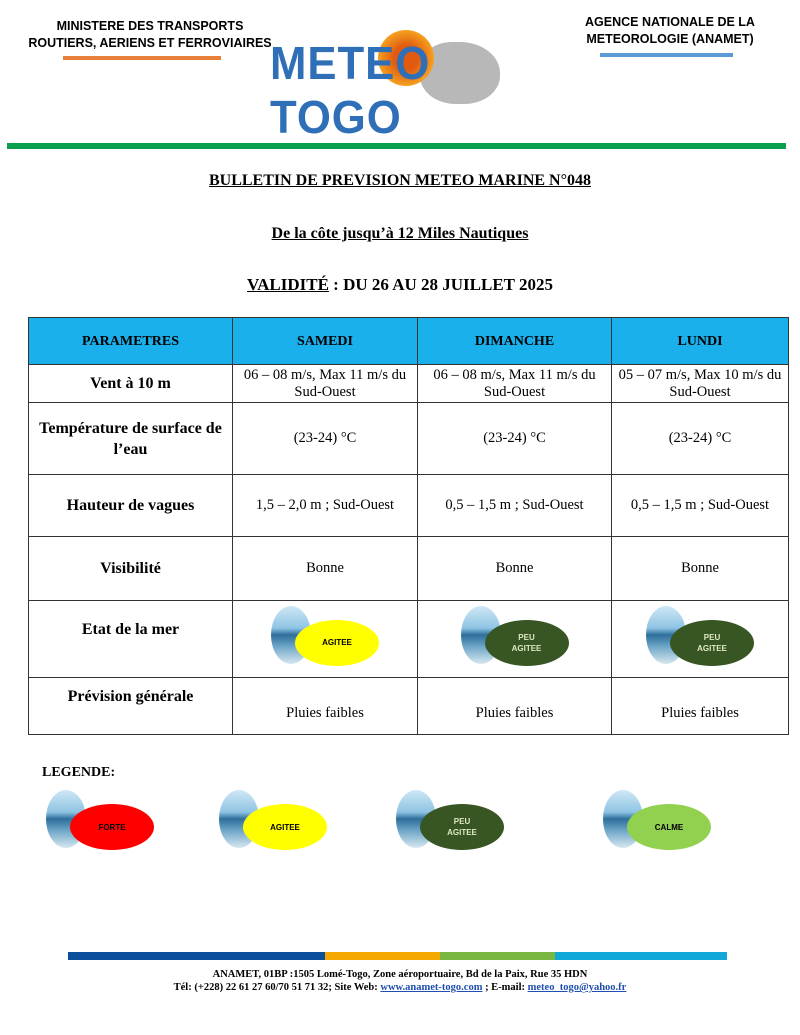 The image size is (800, 1035). What do you see at coordinates (670, 39) in the screenshot?
I see `agency-line-2: METEOROLOGIE (ANAMET)` at bounding box center [670, 39].